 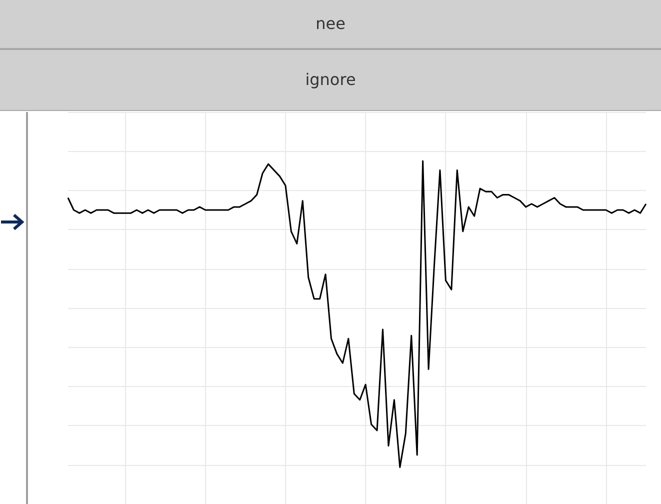 I want to click on chart-subtitle: ignore, so click(x=330, y=80).